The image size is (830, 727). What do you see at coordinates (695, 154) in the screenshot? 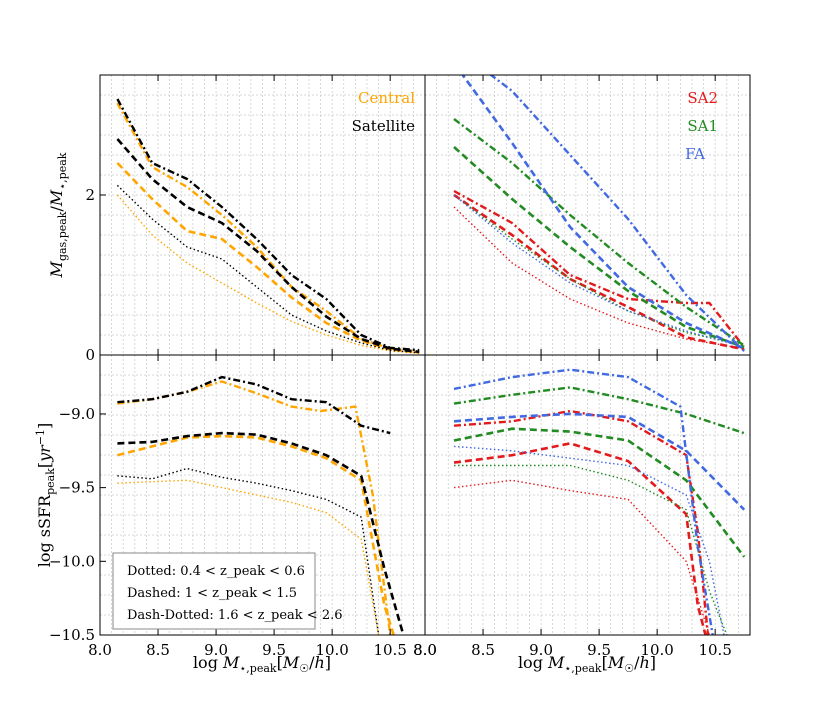
I see `legend-fa: FA` at bounding box center [695, 154].